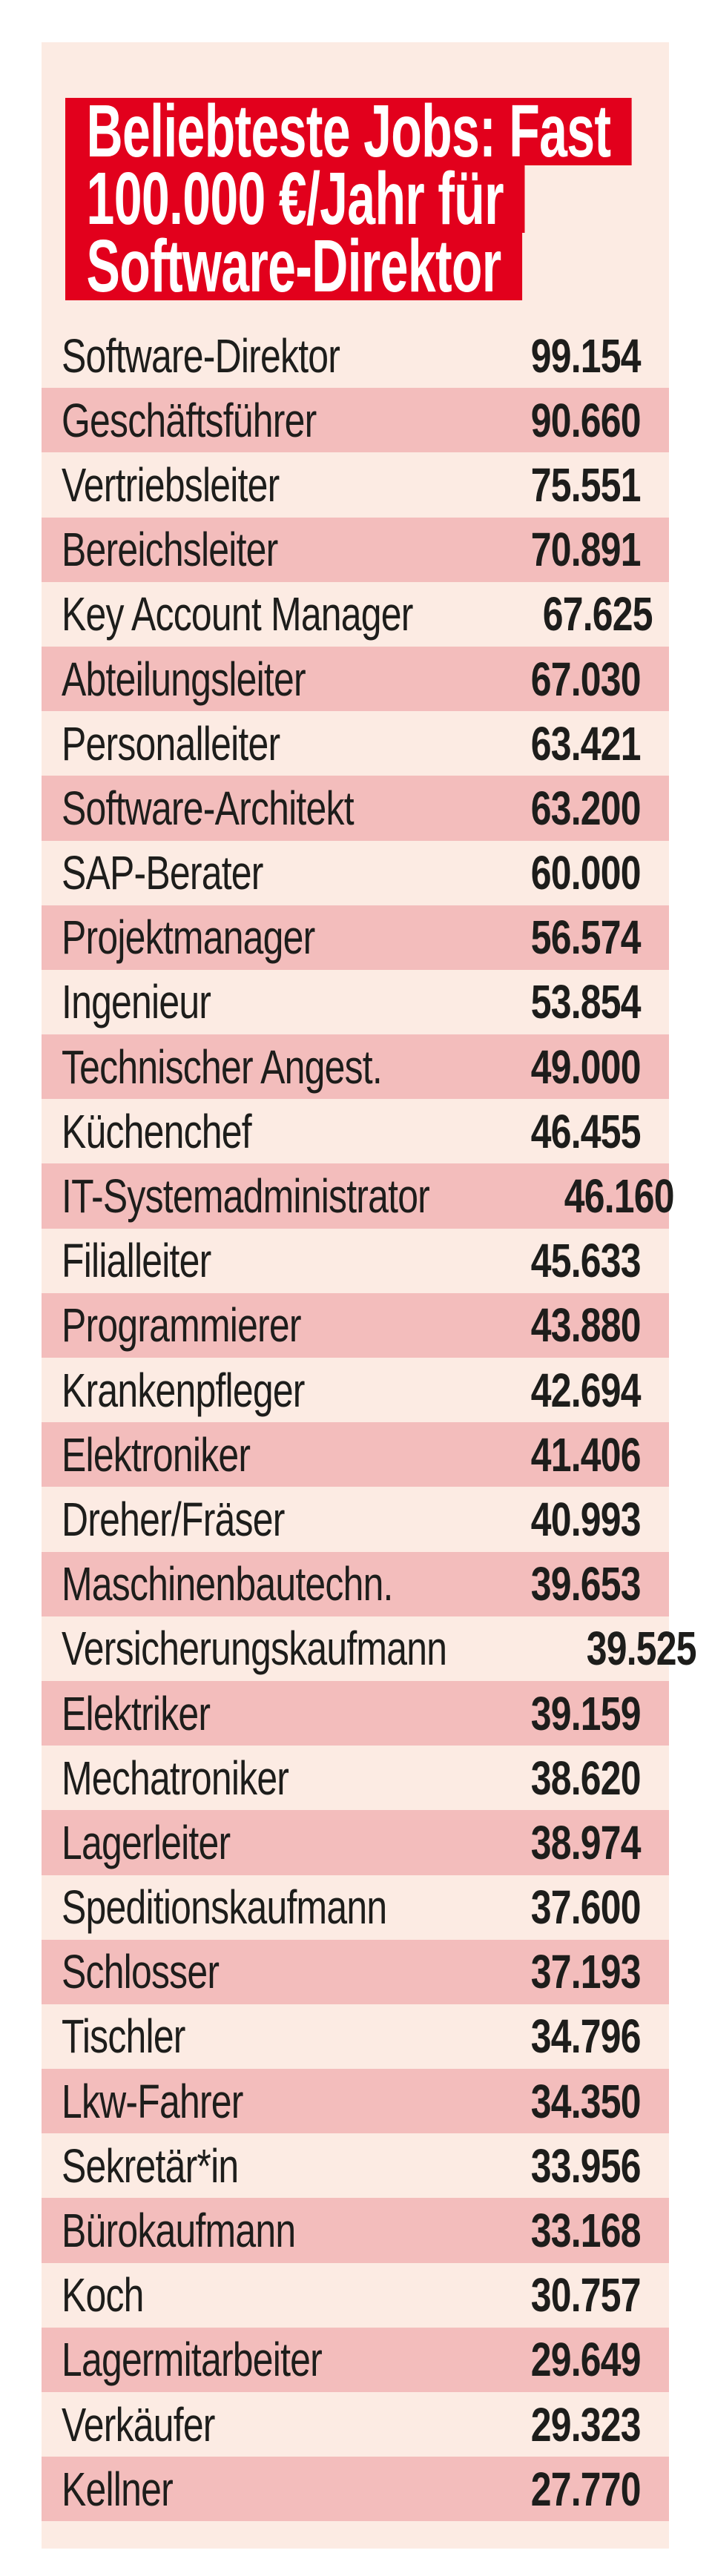  What do you see at coordinates (586, 1002) in the screenshot?
I see `salary-value-cell: 53.854` at bounding box center [586, 1002].